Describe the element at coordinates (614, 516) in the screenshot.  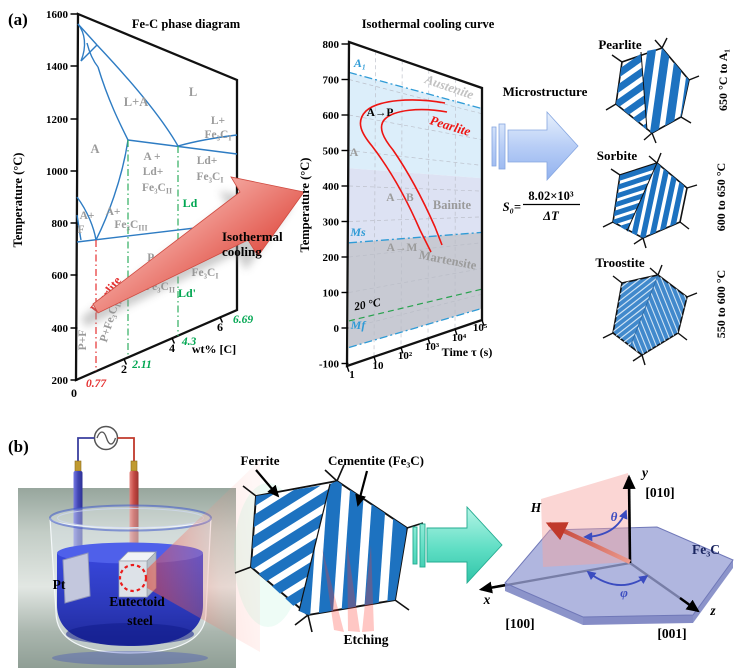
I see `theta-label: θ` at that location.